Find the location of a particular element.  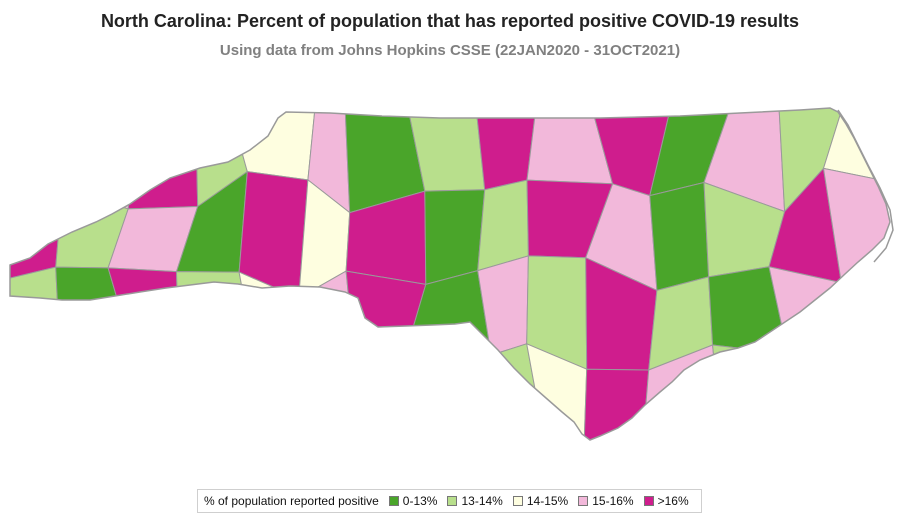

legend-item: >16% is located at coordinates (666, 501).